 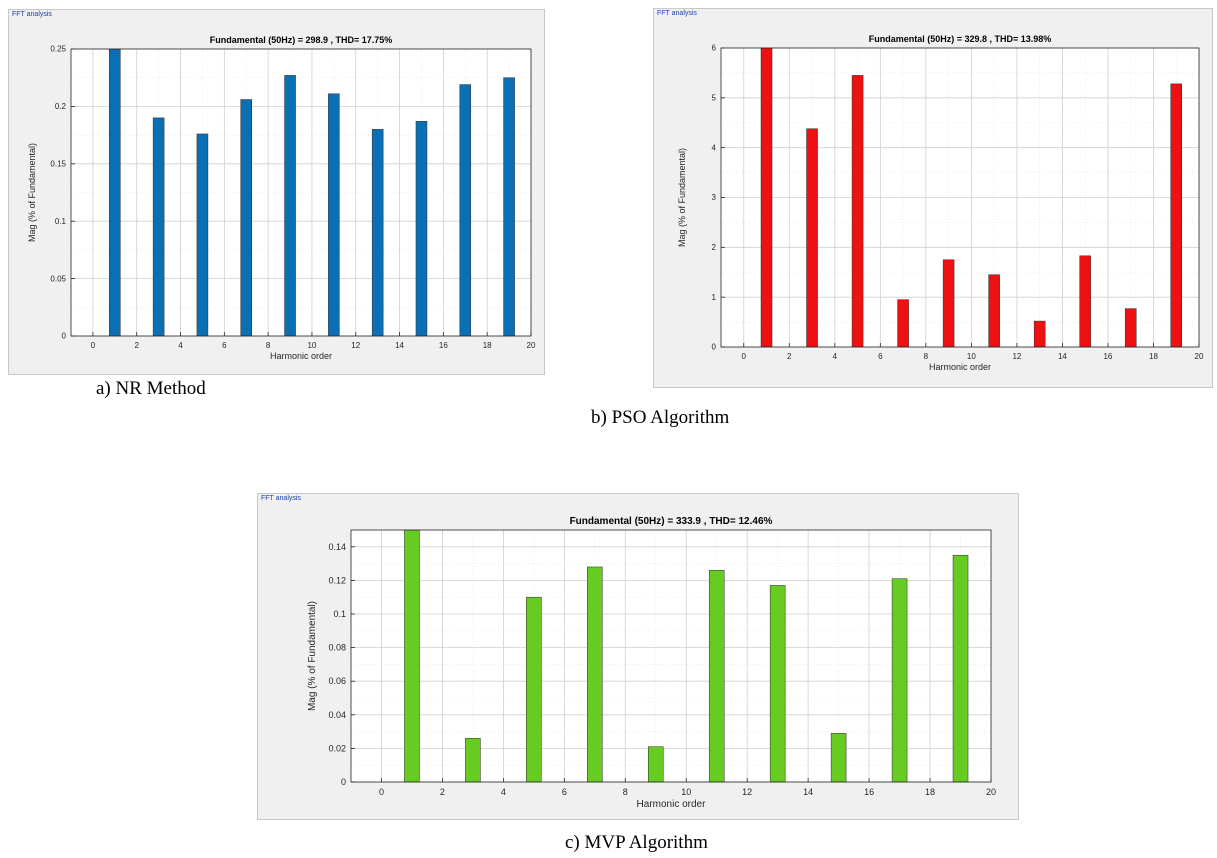 I want to click on y-tick-label: 6, so click(x=714, y=48).